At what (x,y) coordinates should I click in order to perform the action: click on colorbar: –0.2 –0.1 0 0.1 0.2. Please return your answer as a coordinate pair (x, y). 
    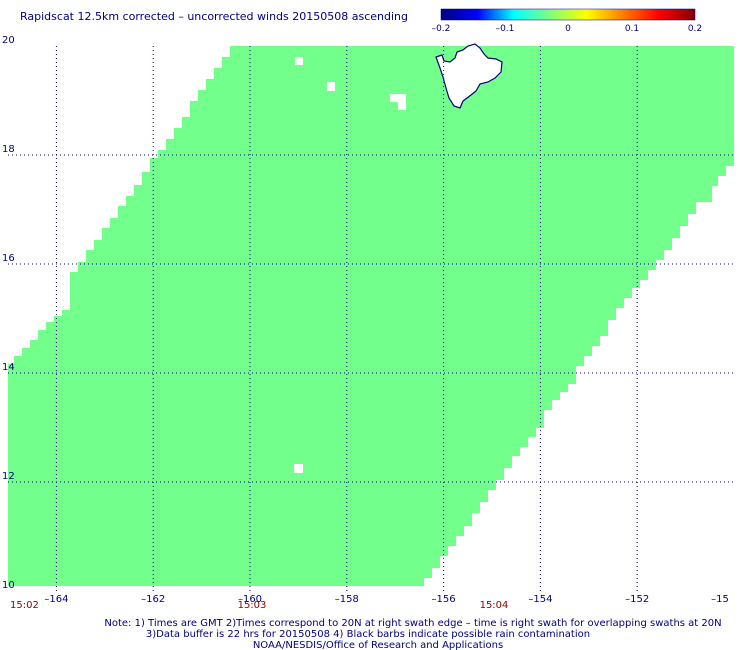
    Looking at the image, I should click on (567, 21).